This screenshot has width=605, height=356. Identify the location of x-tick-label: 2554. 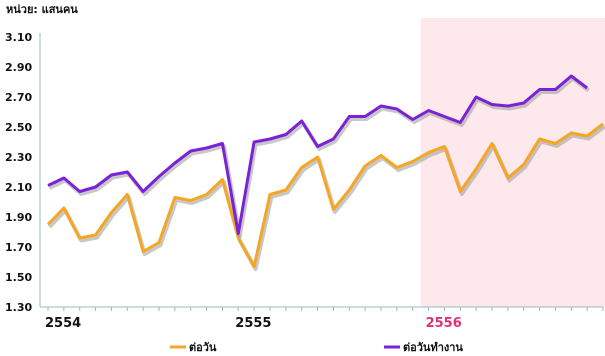
(63, 323).